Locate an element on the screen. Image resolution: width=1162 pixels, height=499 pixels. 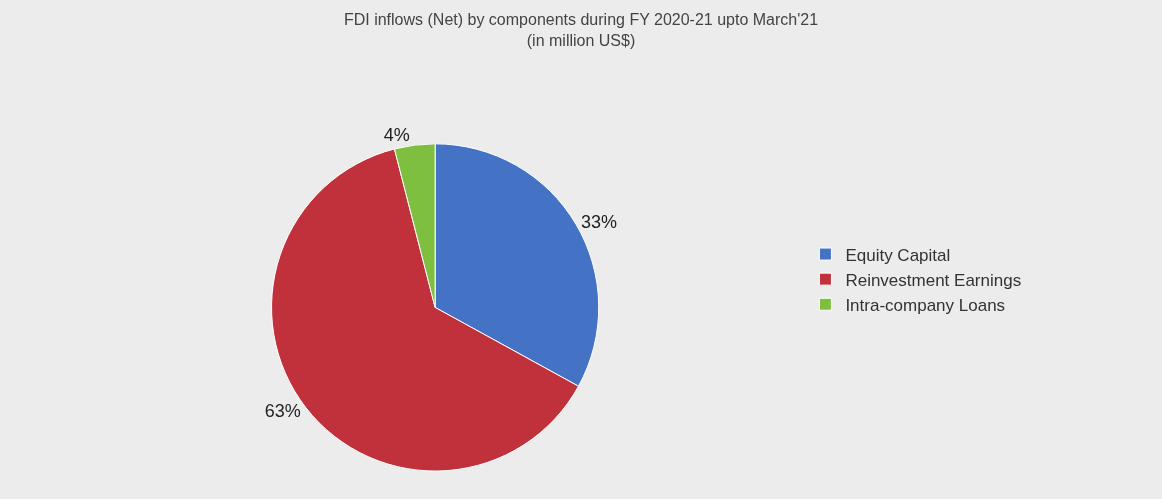
legend-label: Intra-company Loans is located at coordinates (925, 305).